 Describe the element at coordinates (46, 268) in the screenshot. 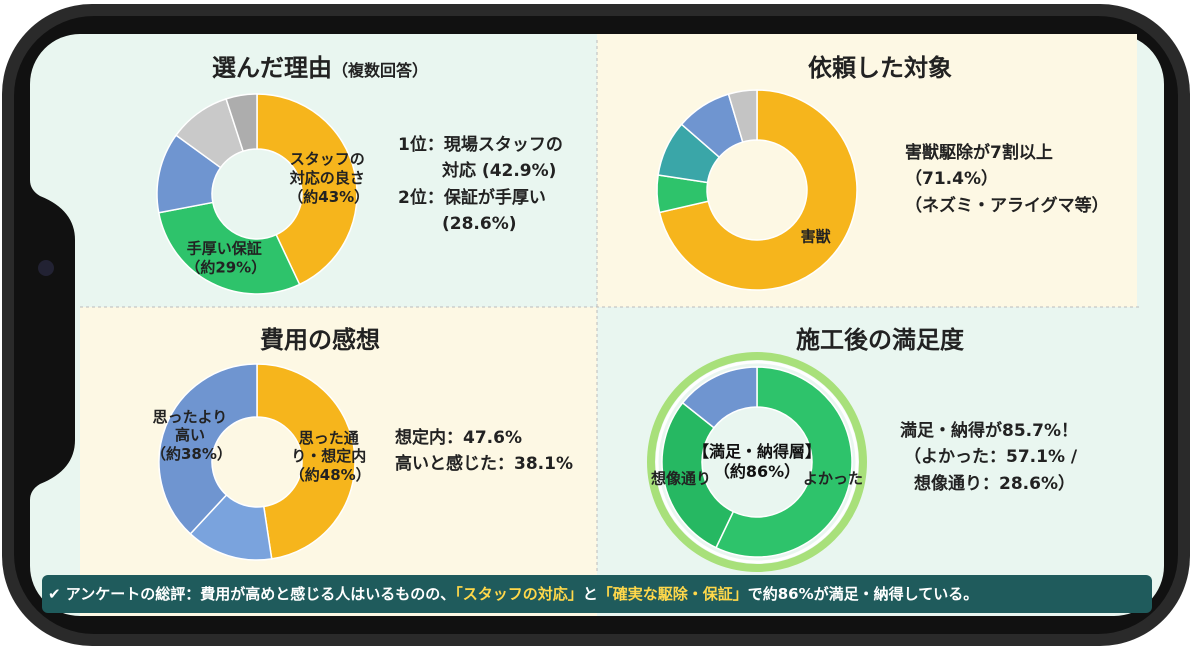

I see `camera` at that location.